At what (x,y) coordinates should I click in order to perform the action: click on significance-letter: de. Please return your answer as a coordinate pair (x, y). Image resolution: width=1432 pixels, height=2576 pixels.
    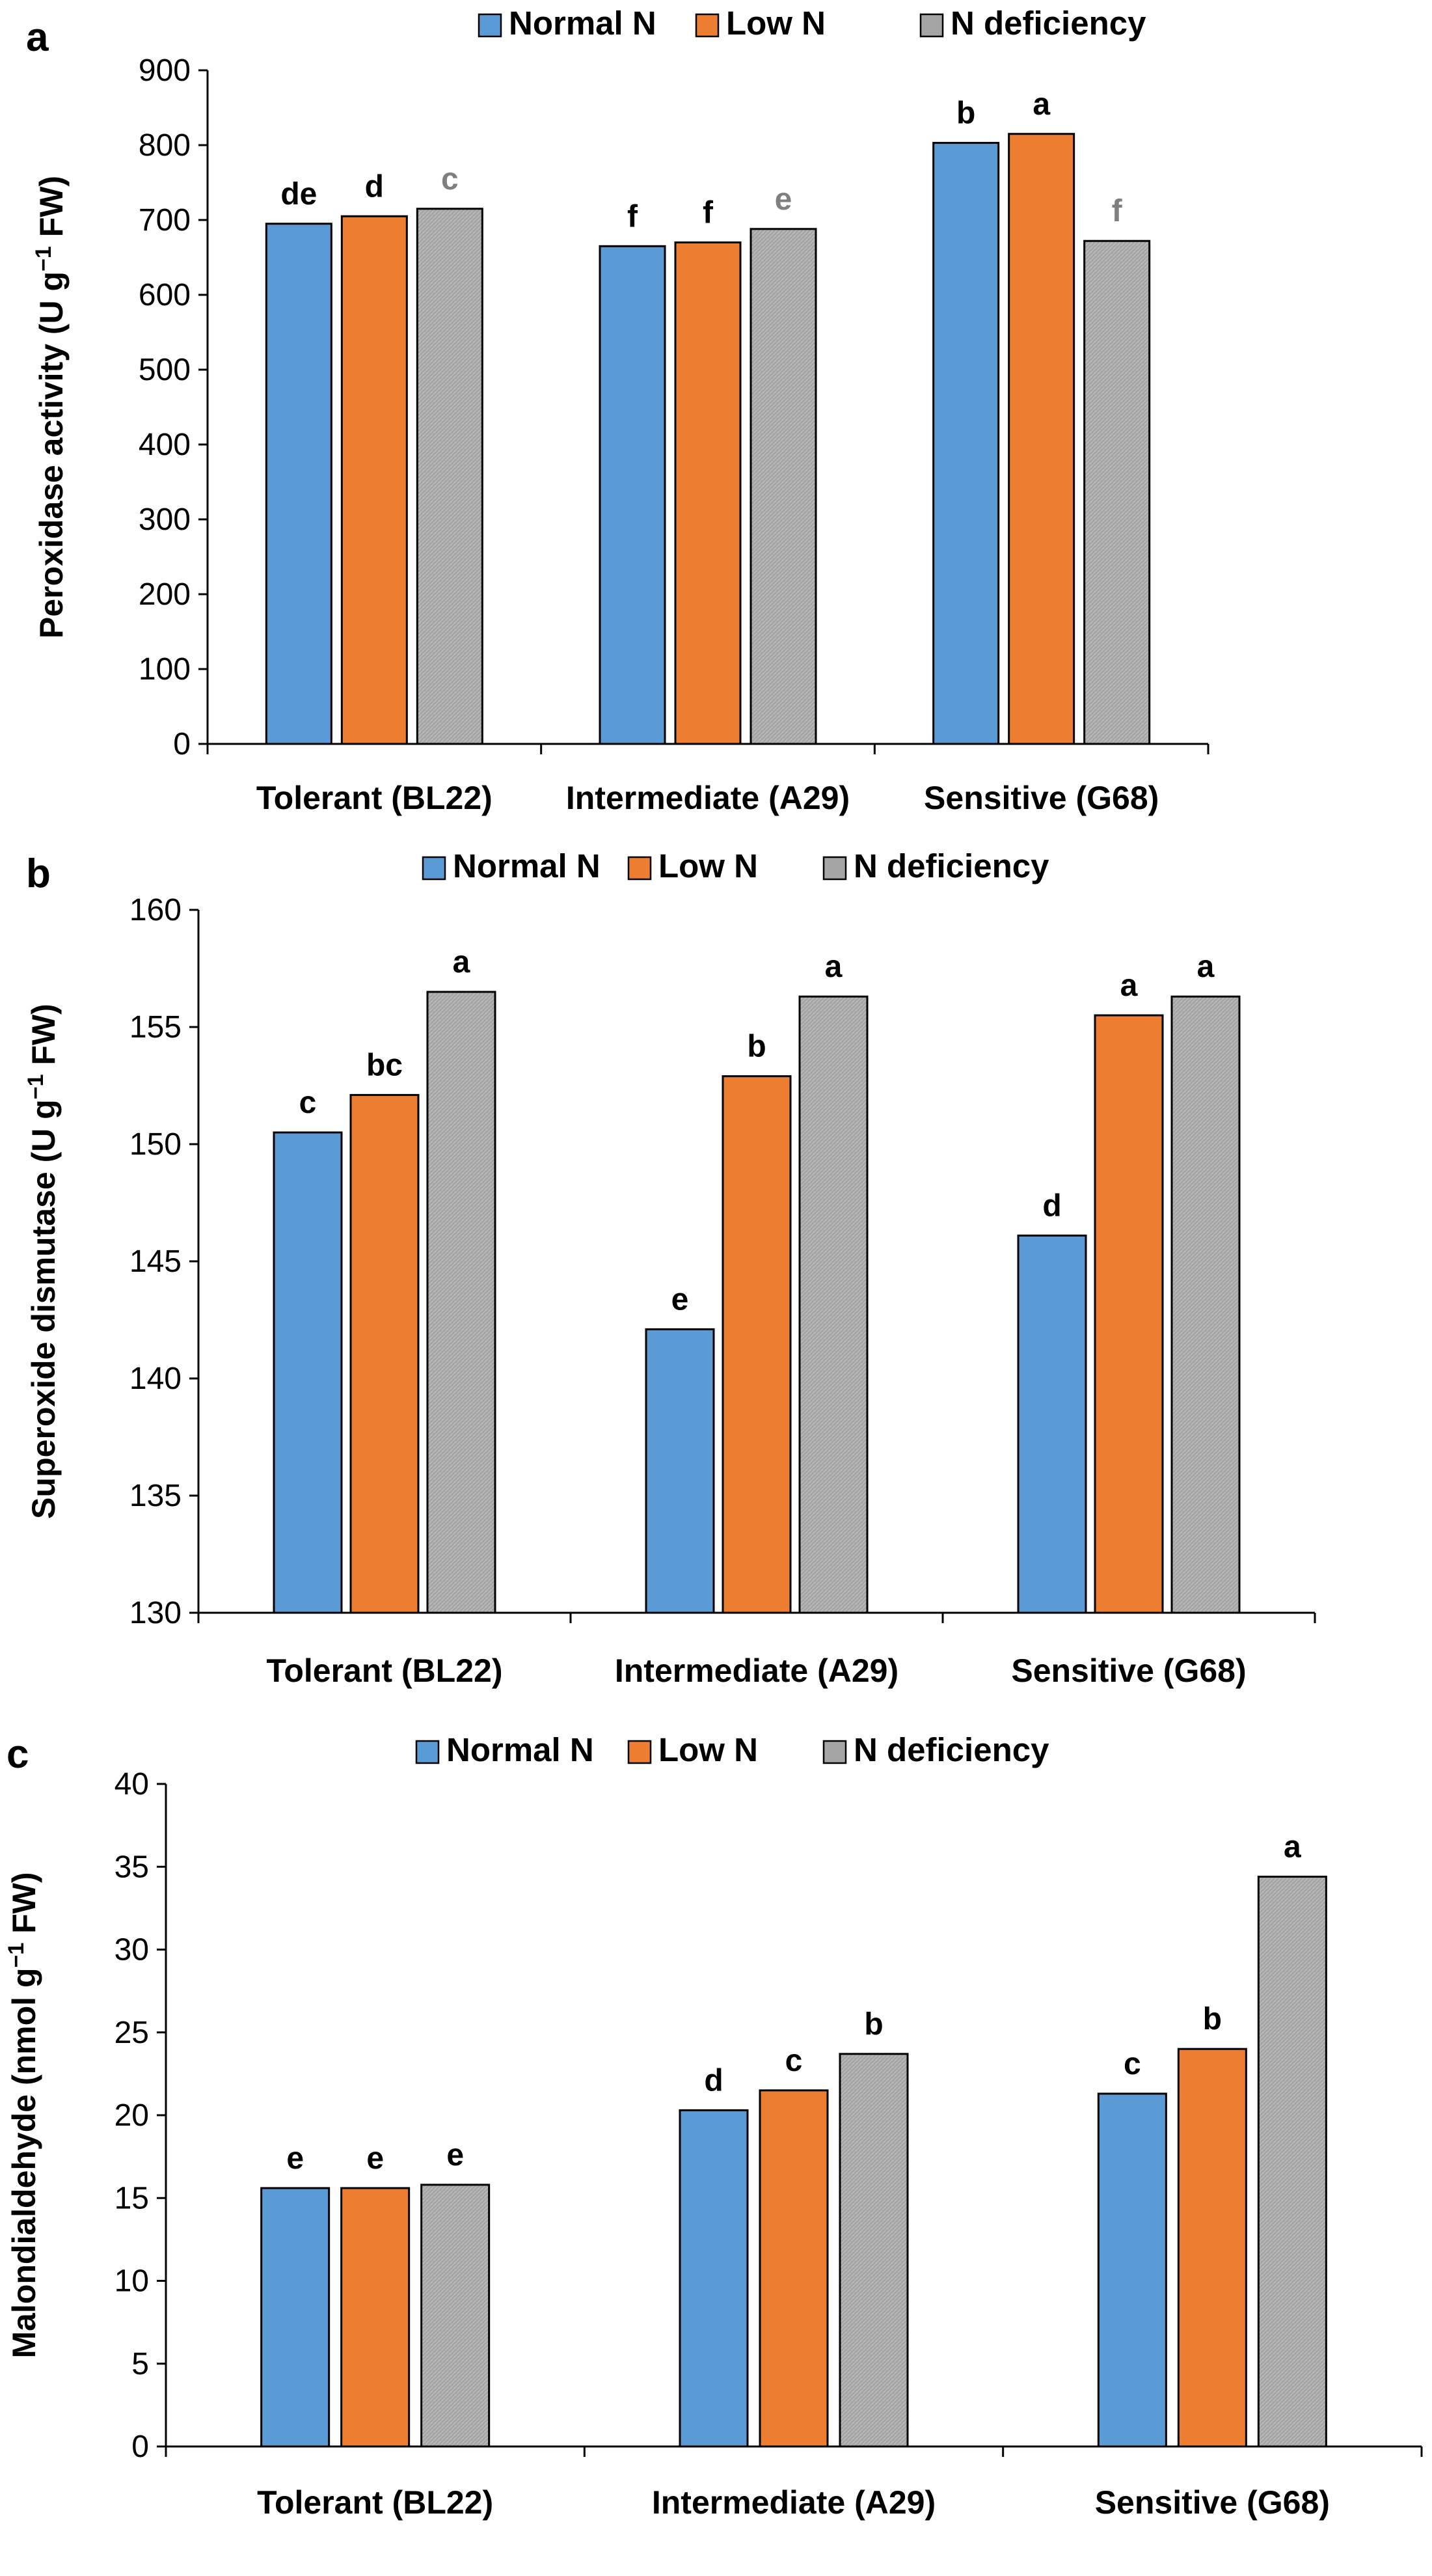
    Looking at the image, I should click on (298, 195).